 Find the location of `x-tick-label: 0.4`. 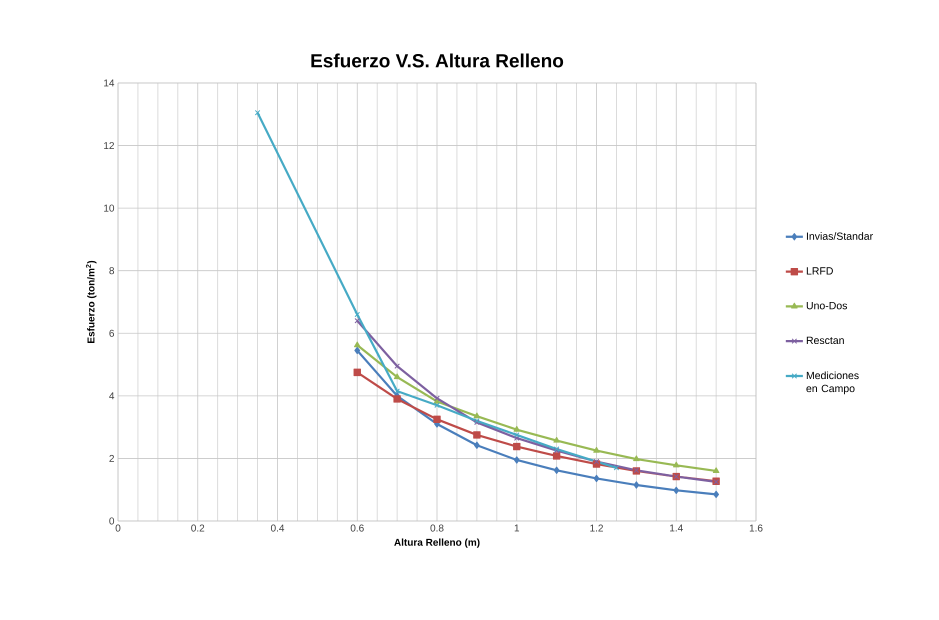

x-tick-label: 0.4 is located at coordinates (277, 528).